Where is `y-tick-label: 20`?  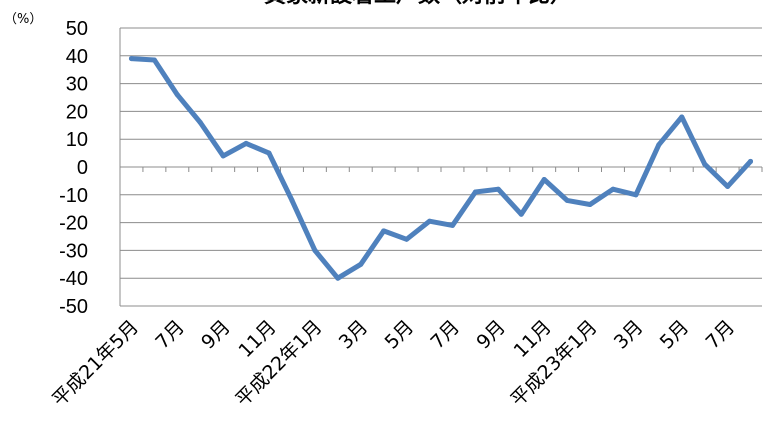 y-tick-label: 20 is located at coordinates (77, 112).